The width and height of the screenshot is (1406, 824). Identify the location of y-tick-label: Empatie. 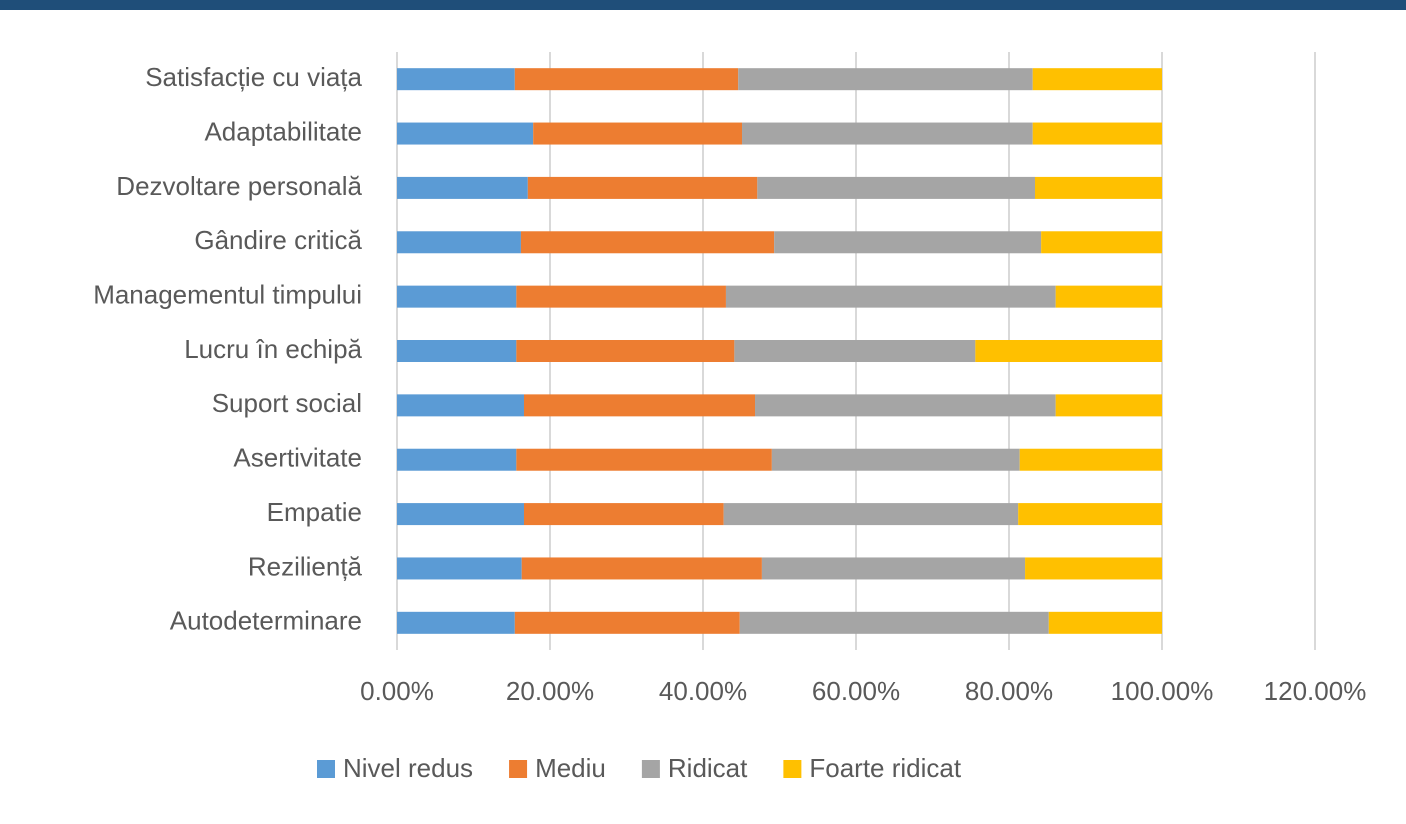
(314, 512).